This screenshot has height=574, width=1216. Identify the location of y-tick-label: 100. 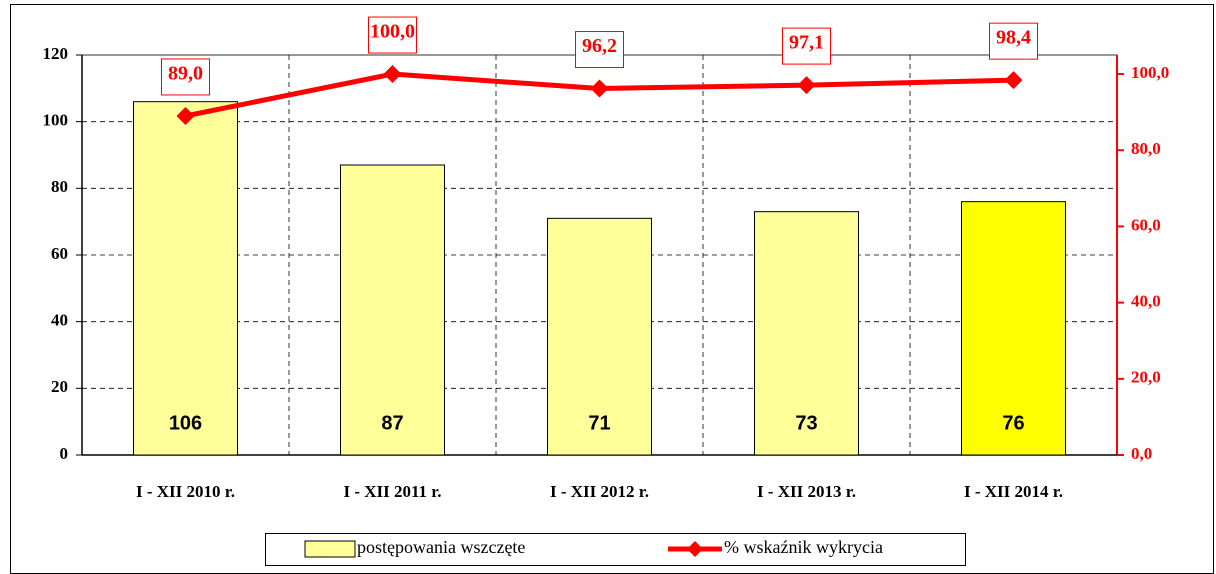
(56, 120).